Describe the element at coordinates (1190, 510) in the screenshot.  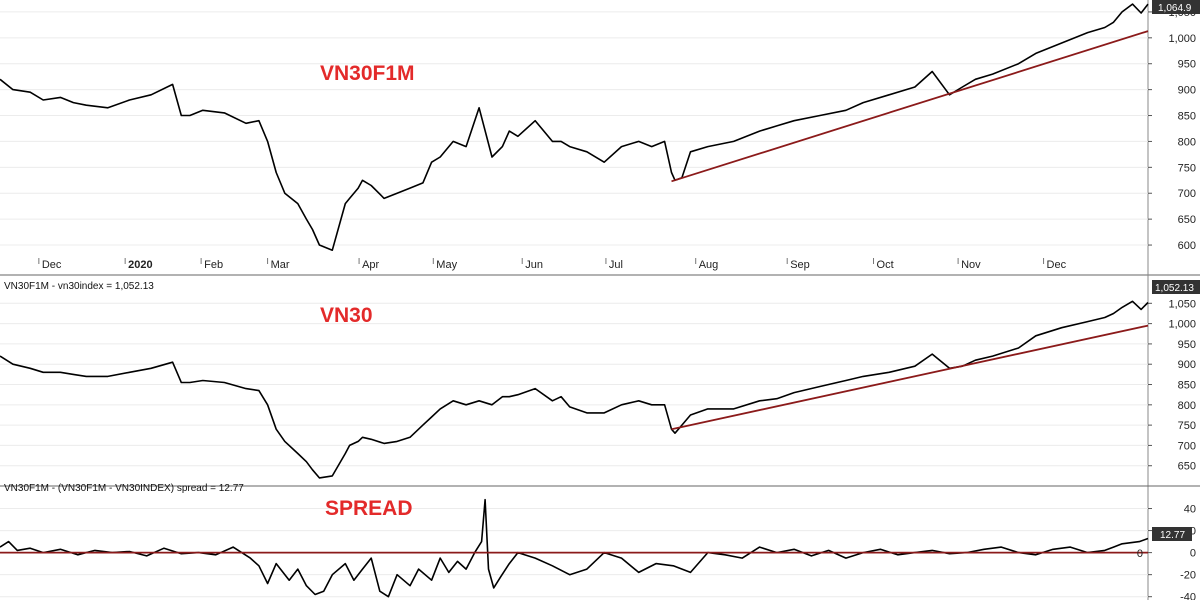
I see `y-tick-label: 40` at that location.